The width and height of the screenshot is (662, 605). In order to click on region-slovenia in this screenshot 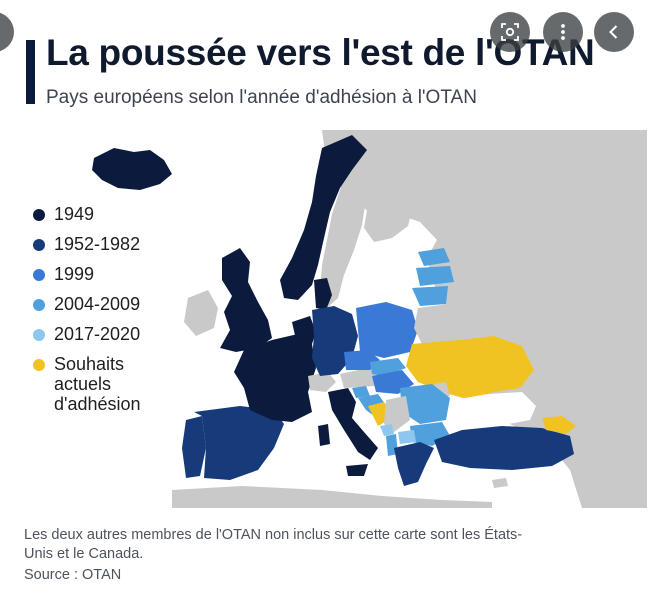, I will do `click(361, 392)`.